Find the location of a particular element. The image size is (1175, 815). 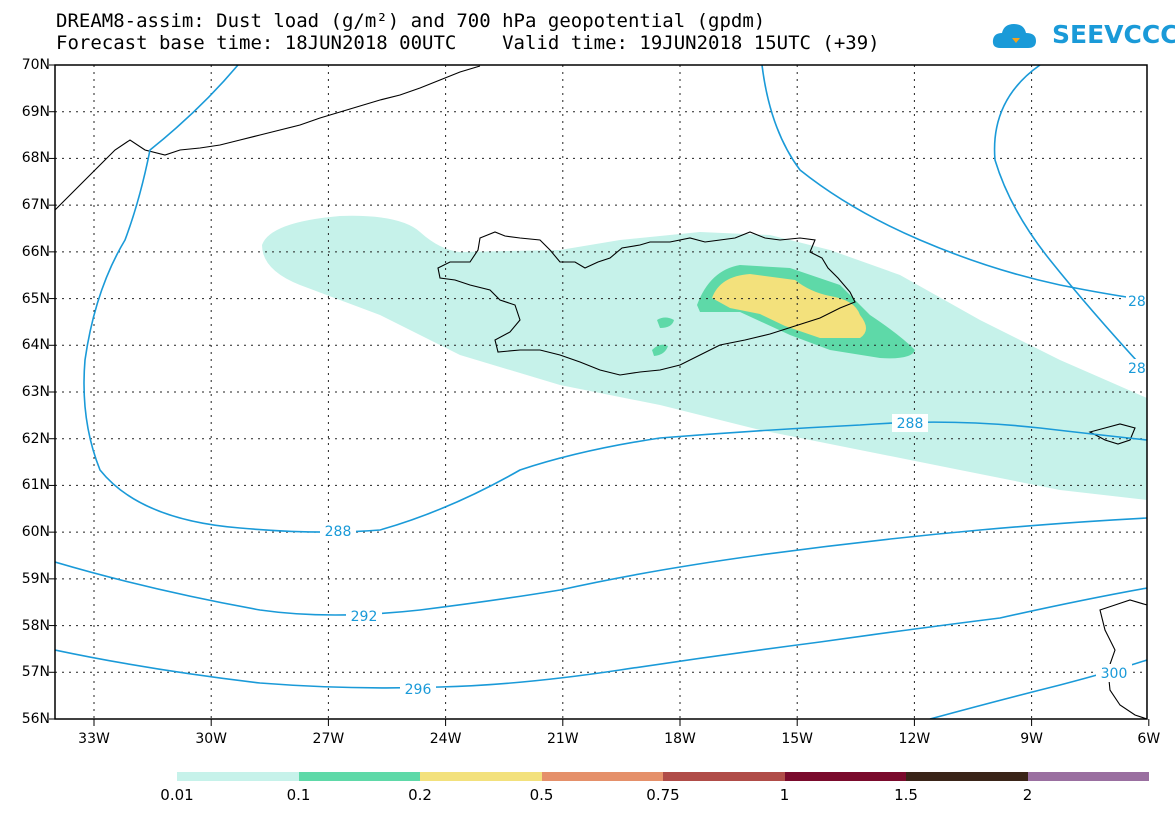

lat-label: 70N is located at coordinates (35, 65).